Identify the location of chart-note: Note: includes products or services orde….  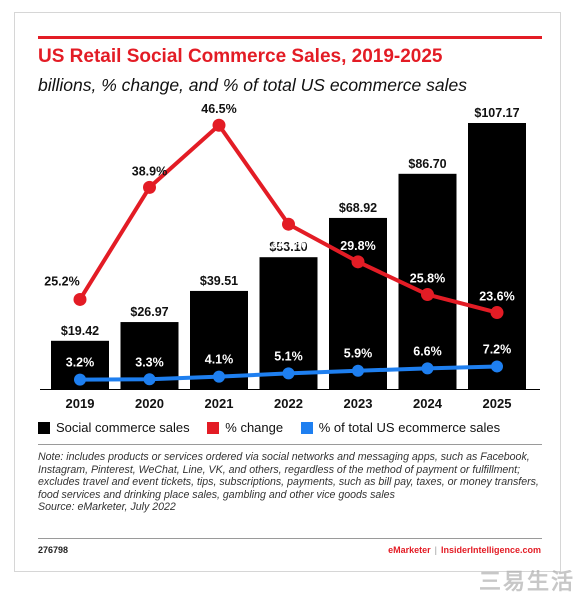
(290, 482).